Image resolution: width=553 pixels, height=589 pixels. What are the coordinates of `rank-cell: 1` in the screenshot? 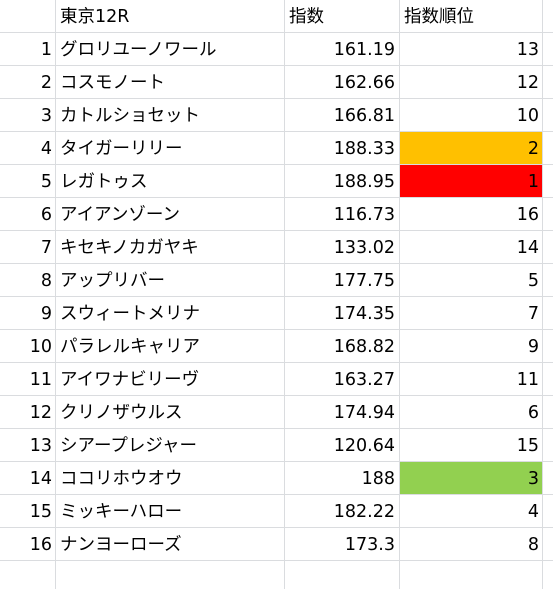 It's located at (471, 181).